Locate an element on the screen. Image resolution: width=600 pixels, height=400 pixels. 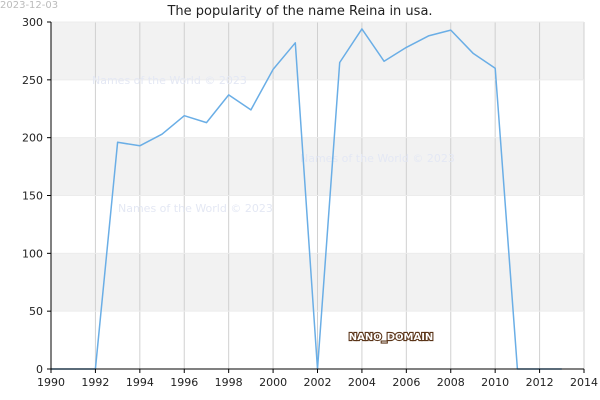
chart-title: The popularity of the name Reina in usa. is located at coordinates (299, 11).